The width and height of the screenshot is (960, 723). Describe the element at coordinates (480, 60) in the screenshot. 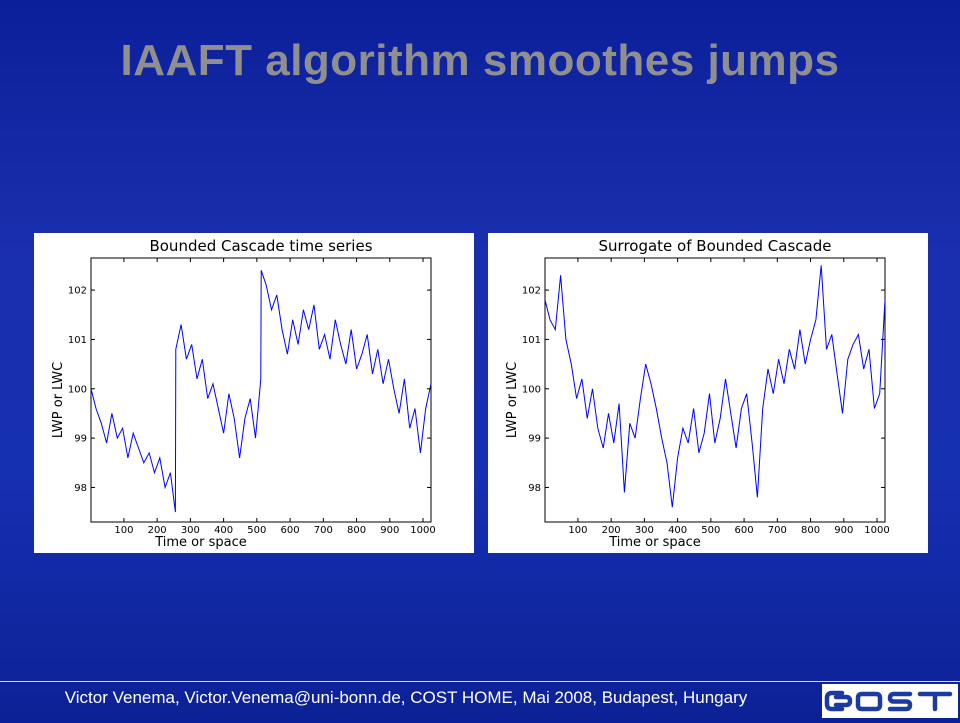

I see `slide-title: IAAFT algorithm smoothes jumps` at that location.